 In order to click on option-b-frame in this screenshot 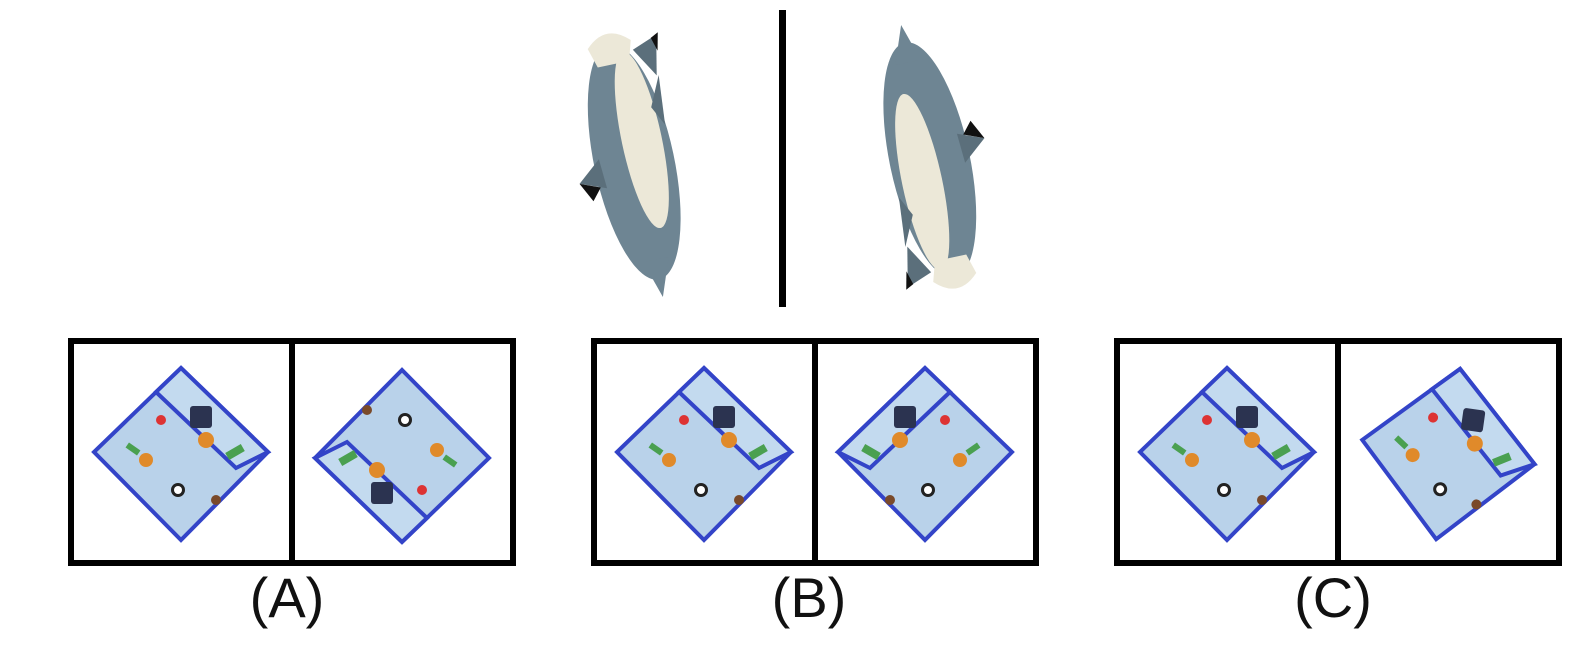, I will do `click(815, 452)`.